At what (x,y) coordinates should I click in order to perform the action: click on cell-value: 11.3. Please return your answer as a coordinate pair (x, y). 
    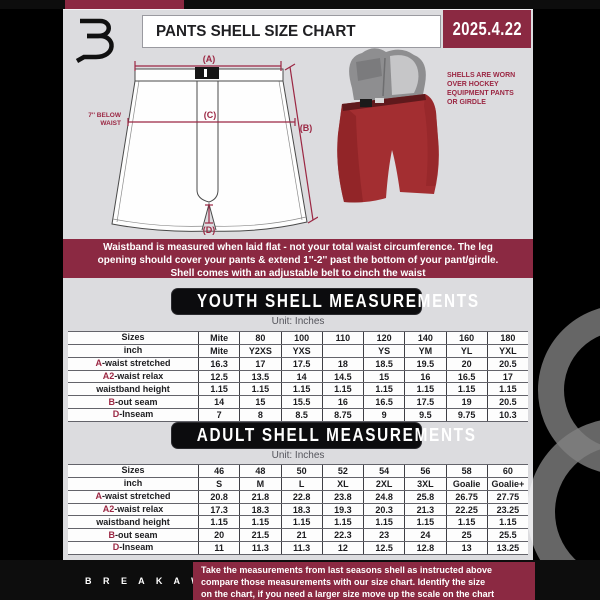
    Looking at the image, I should click on (301, 548).